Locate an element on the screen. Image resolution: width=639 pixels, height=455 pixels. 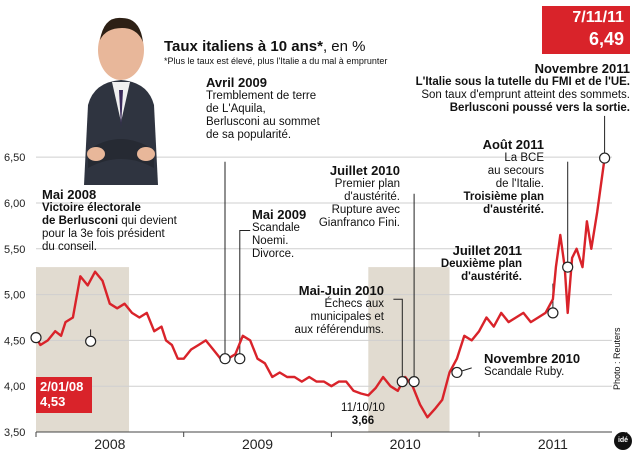
y-tick-label: 6,50 is located at coordinates (14, 158).